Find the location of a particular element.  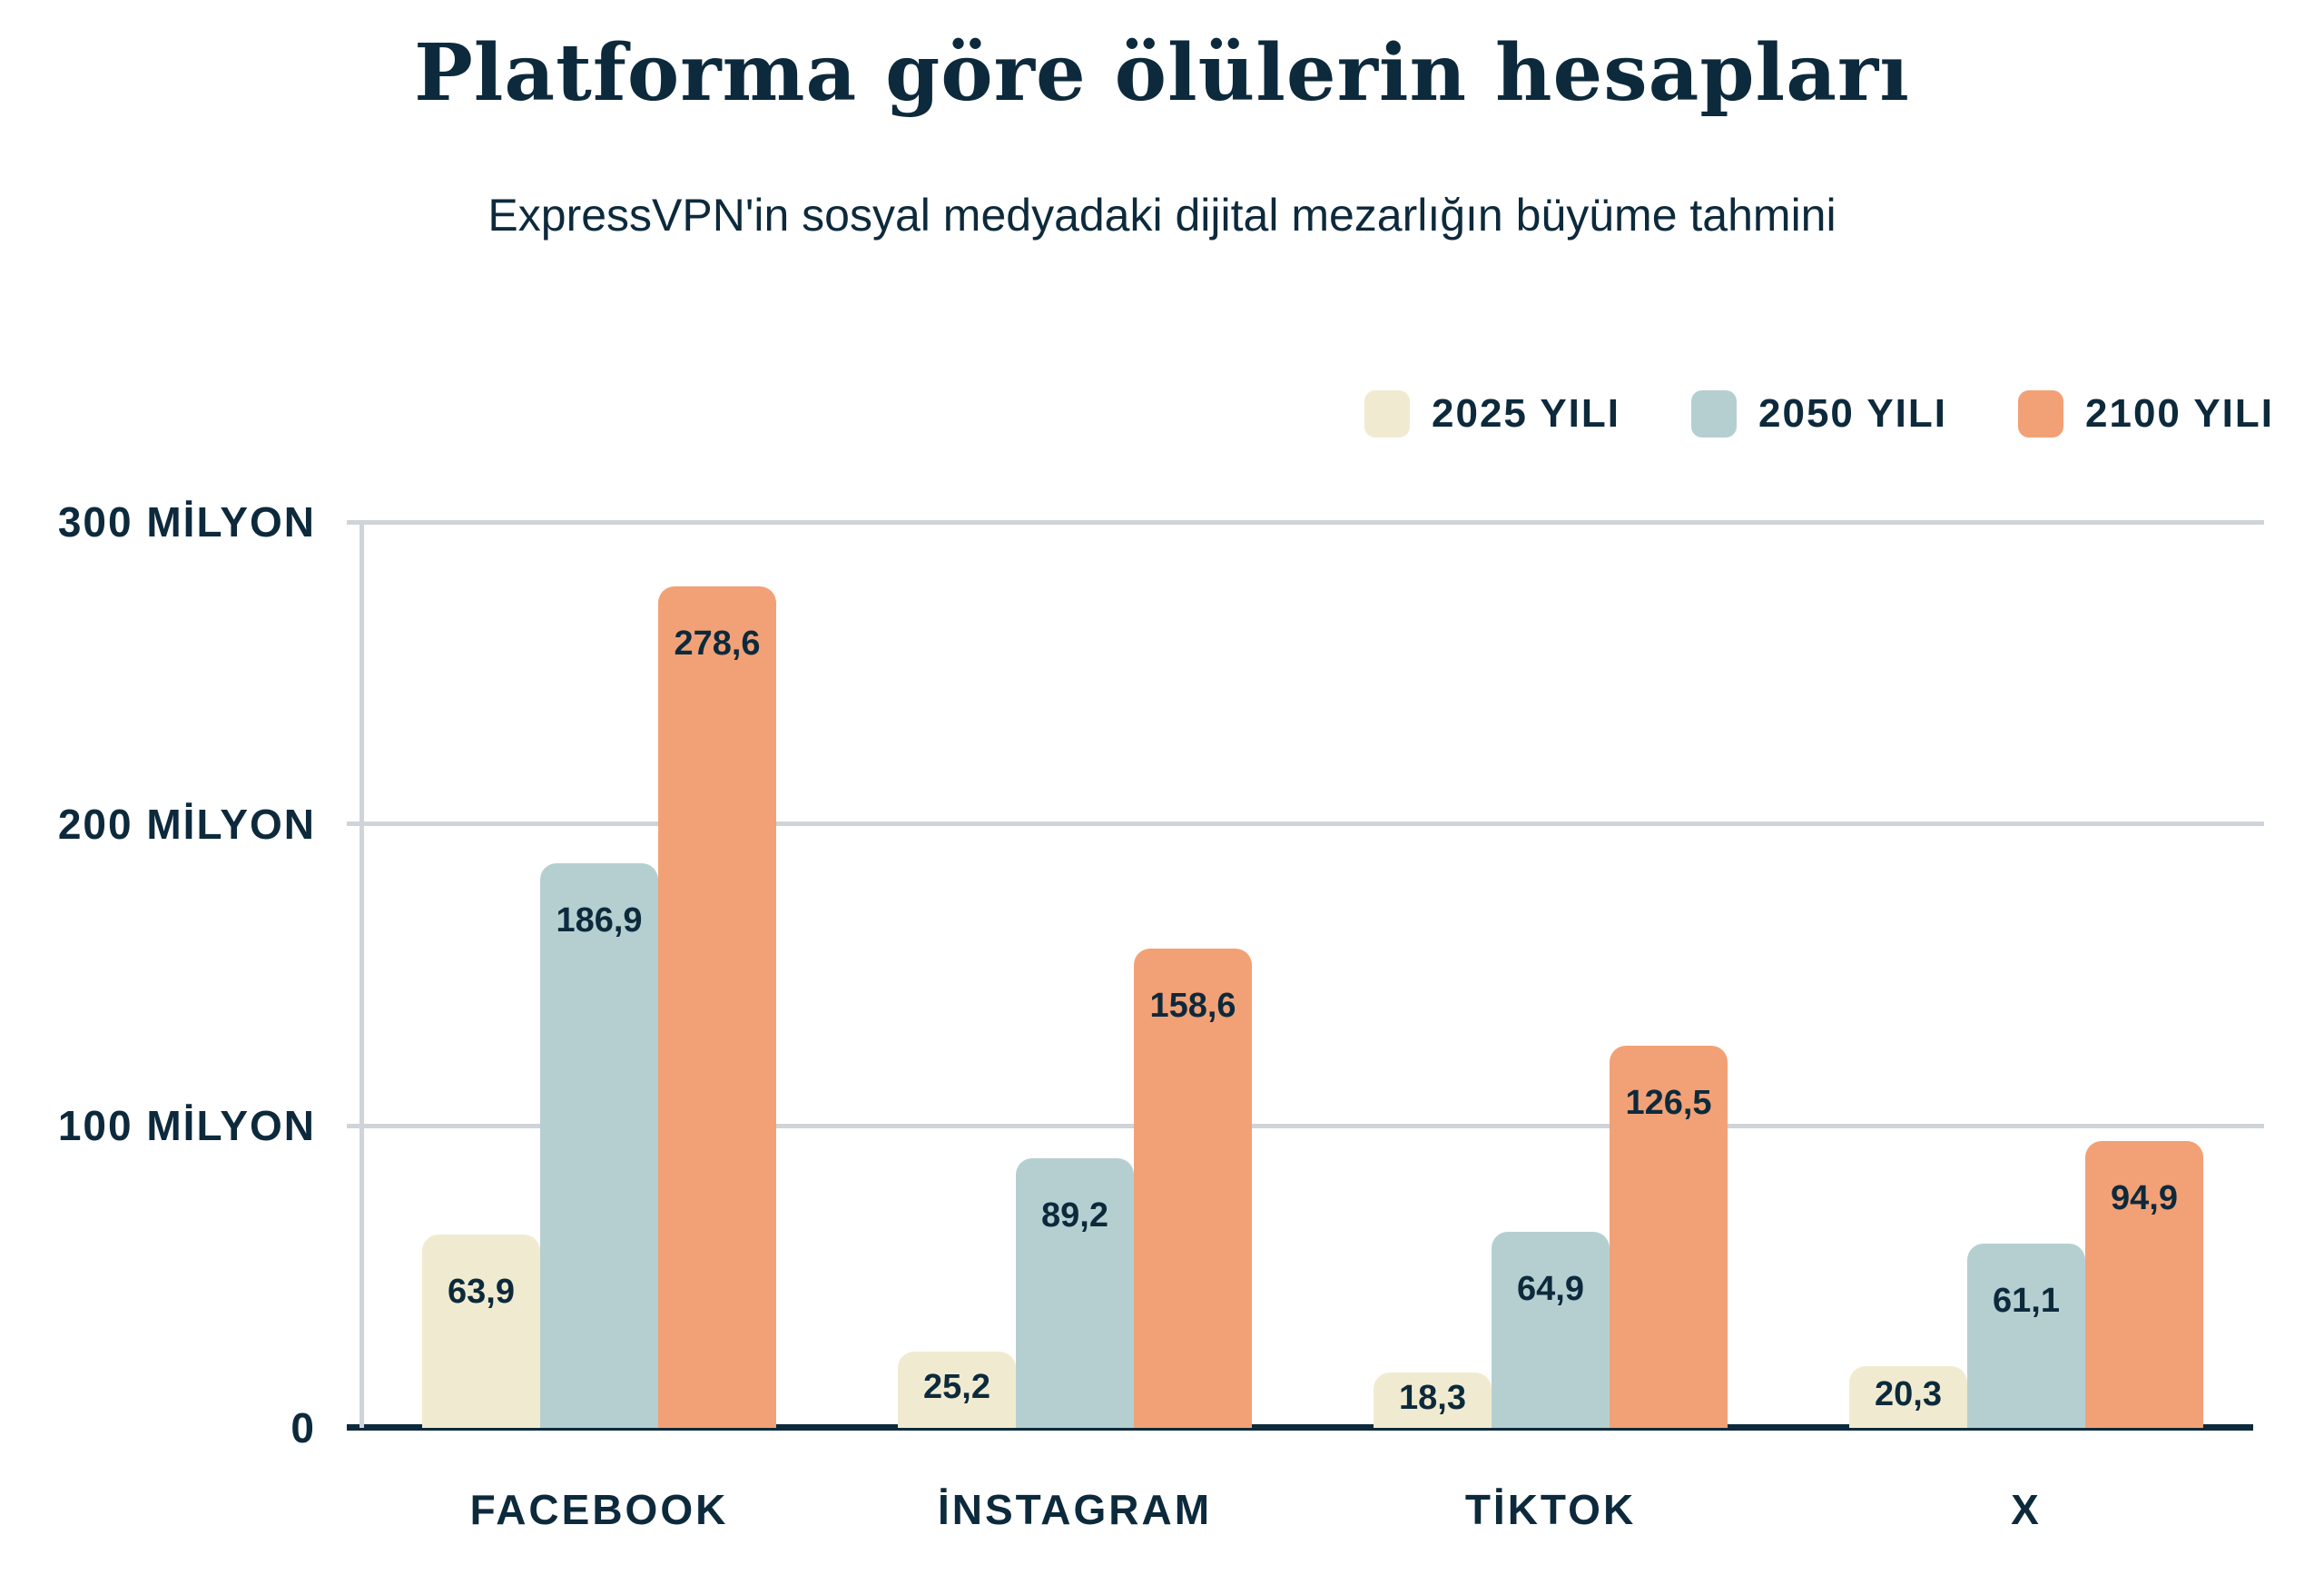

bar-value-label: 20,3 is located at coordinates (1908, 1394).